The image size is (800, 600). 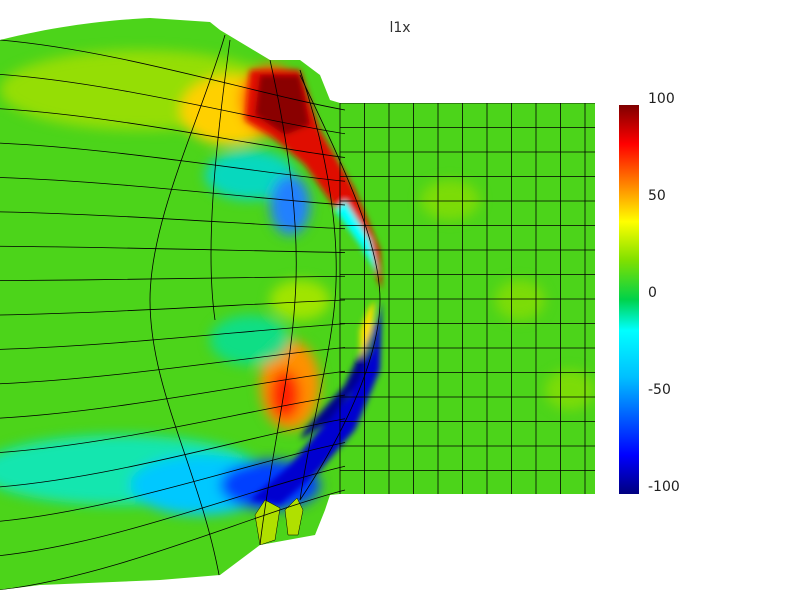 What do you see at coordinates (400, 28) in the screenshot?
I see `plot-title: l1x` at bounding box center [400, 28].